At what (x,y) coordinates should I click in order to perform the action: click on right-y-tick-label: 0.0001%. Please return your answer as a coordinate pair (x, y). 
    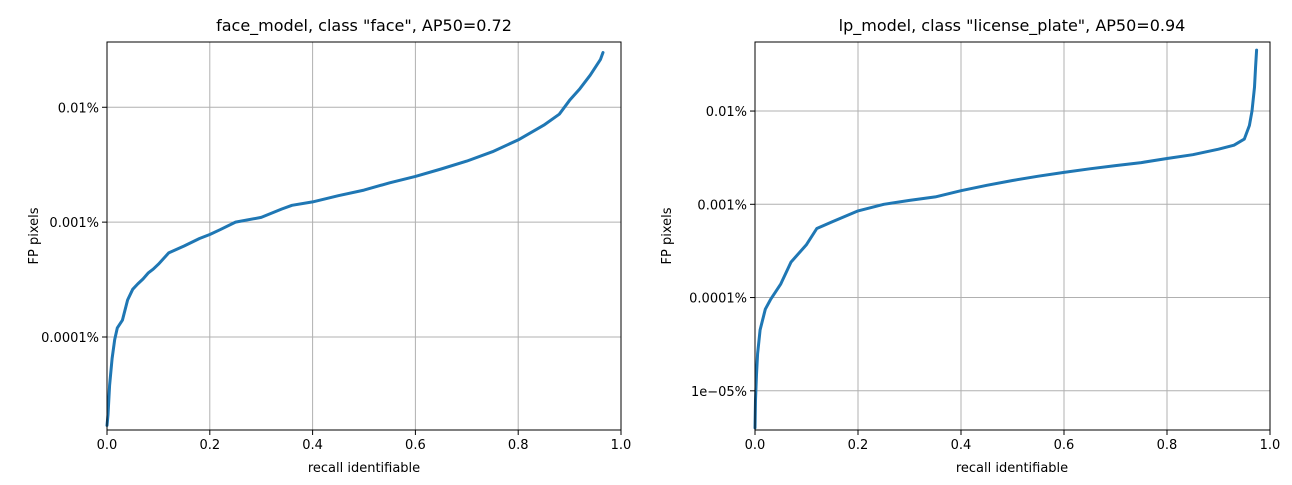
    Looking at the image, I should click on (718, 299).